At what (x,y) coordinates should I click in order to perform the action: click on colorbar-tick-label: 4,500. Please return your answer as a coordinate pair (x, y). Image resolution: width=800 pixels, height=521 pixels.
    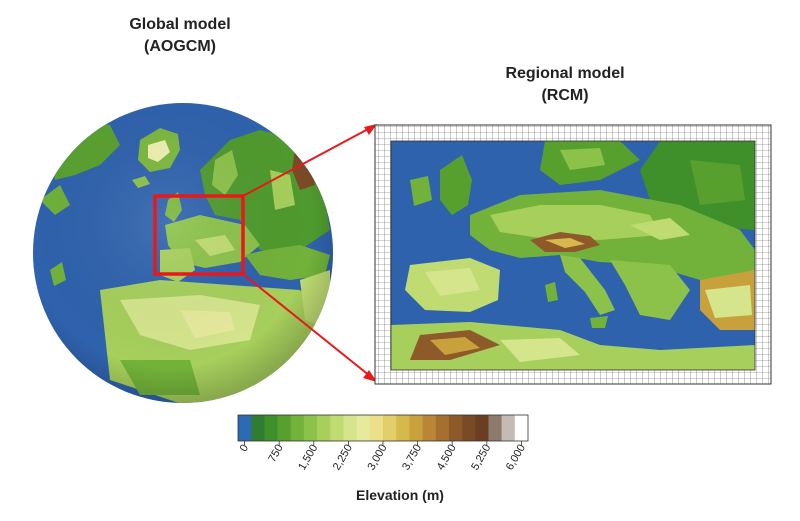
    Looking at the image, I should click on (447, 458).